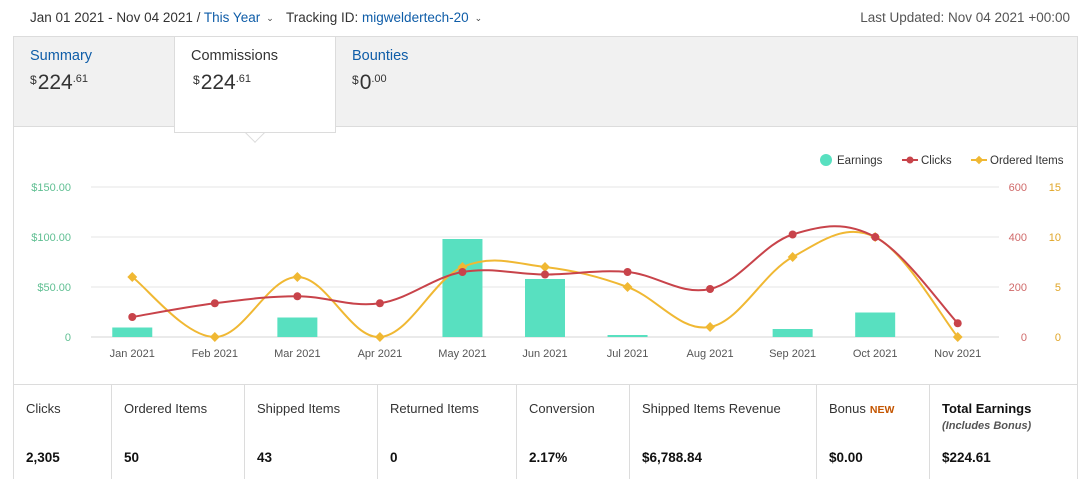 This screenshot has height=479, width=1090. I want to click on tab-commissions-label: Commissions, so click(235, 56).